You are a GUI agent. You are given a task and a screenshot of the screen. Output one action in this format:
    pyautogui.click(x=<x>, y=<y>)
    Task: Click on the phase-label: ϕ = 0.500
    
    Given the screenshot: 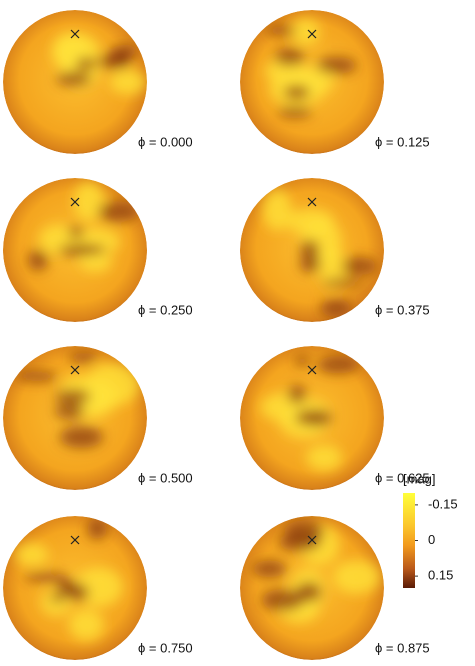 What is the action you would take?
    pyautogui.click(x=165, y=477)
    